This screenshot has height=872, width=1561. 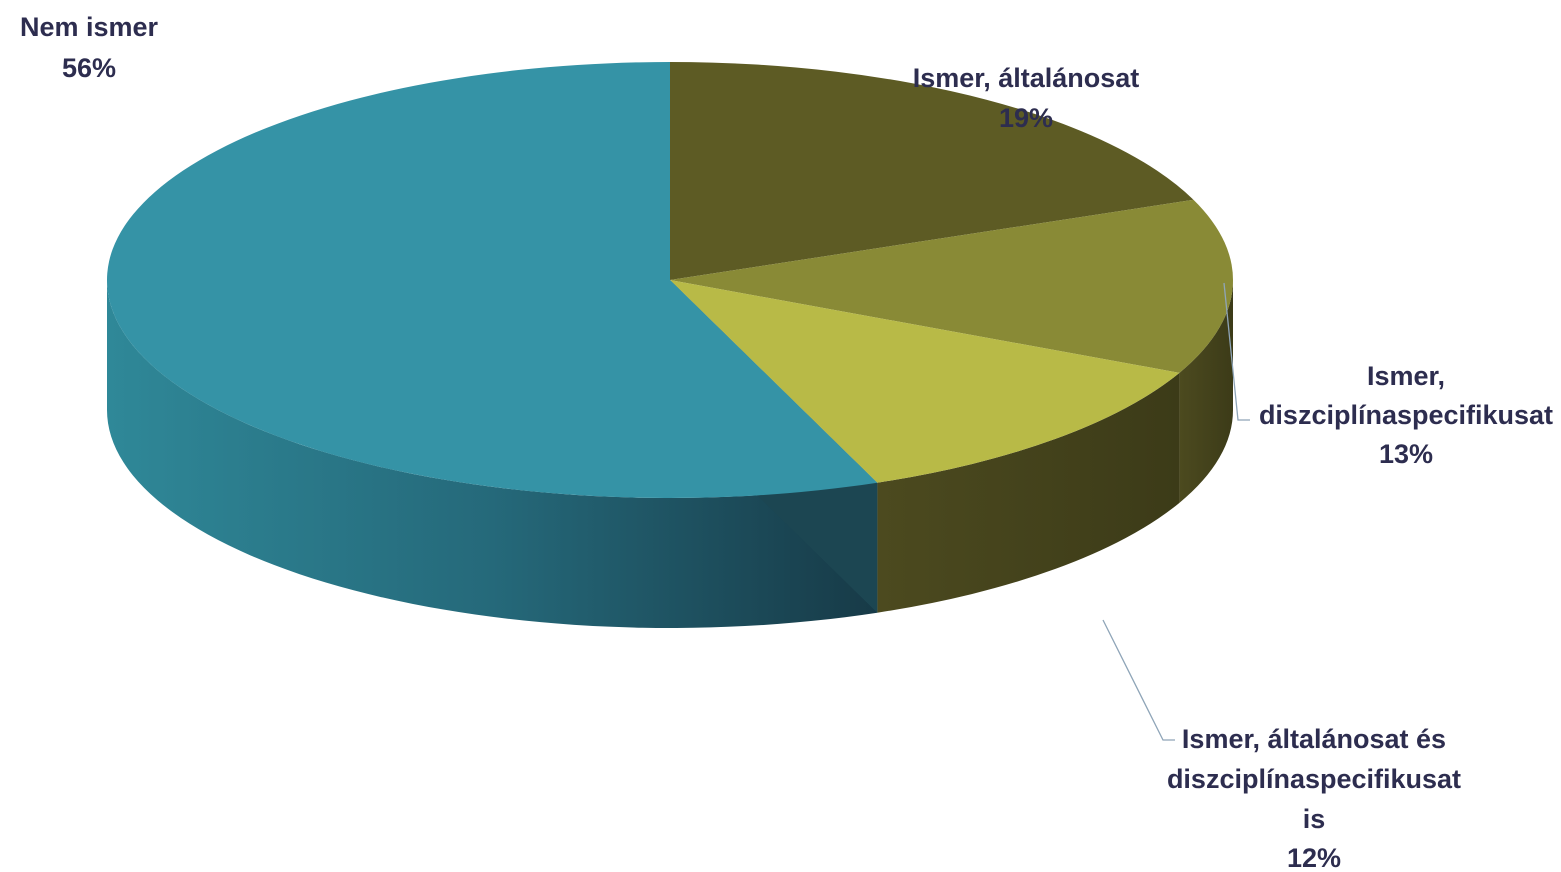 I want to click on label-text: Ismer, általánosat, so click(x=1026, y=78).